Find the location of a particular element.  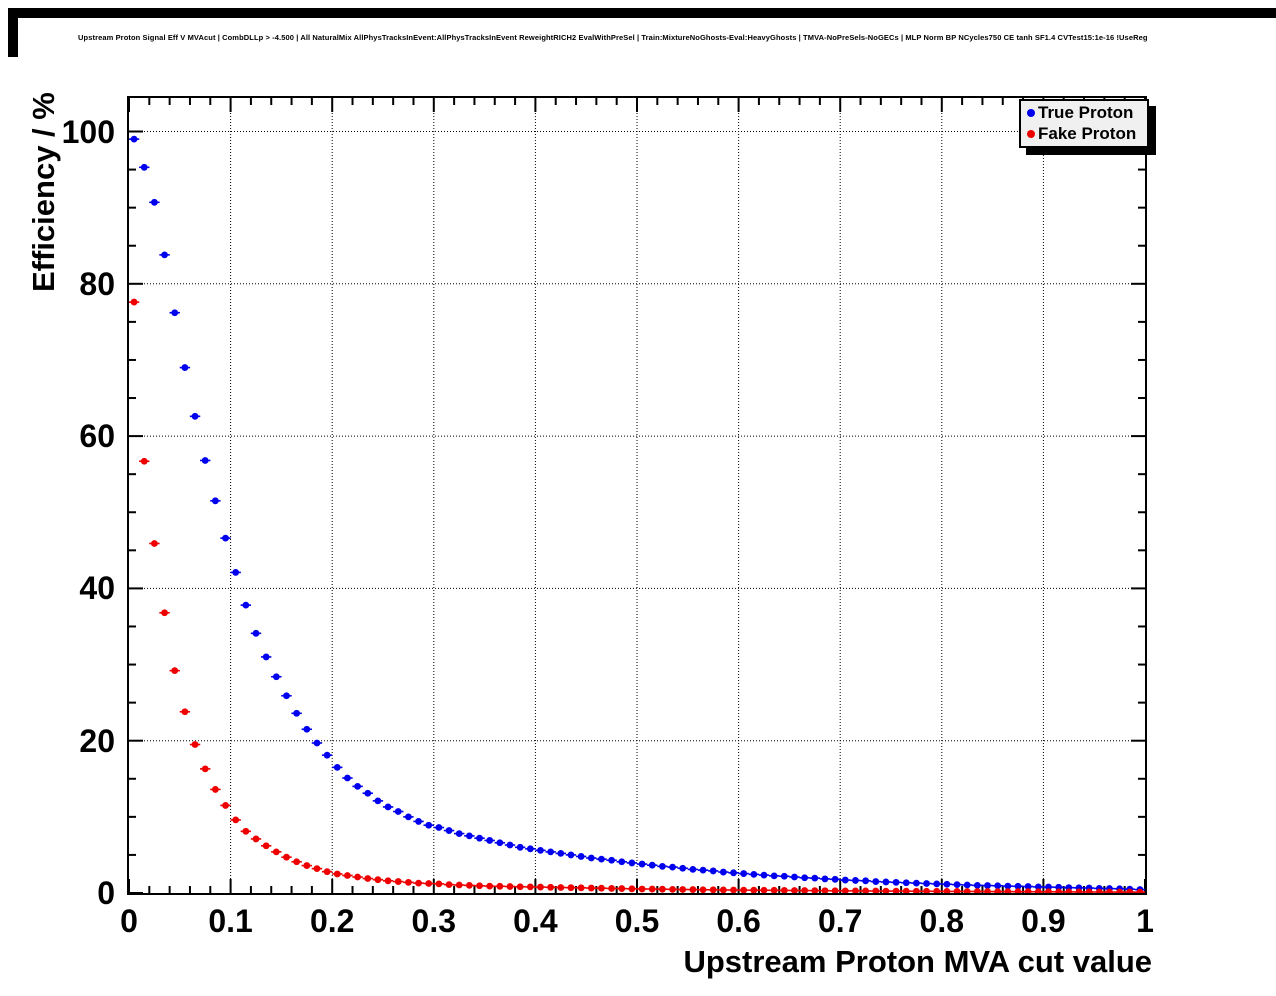

legend-label: True Proton is located at coordinates (1086, 112).